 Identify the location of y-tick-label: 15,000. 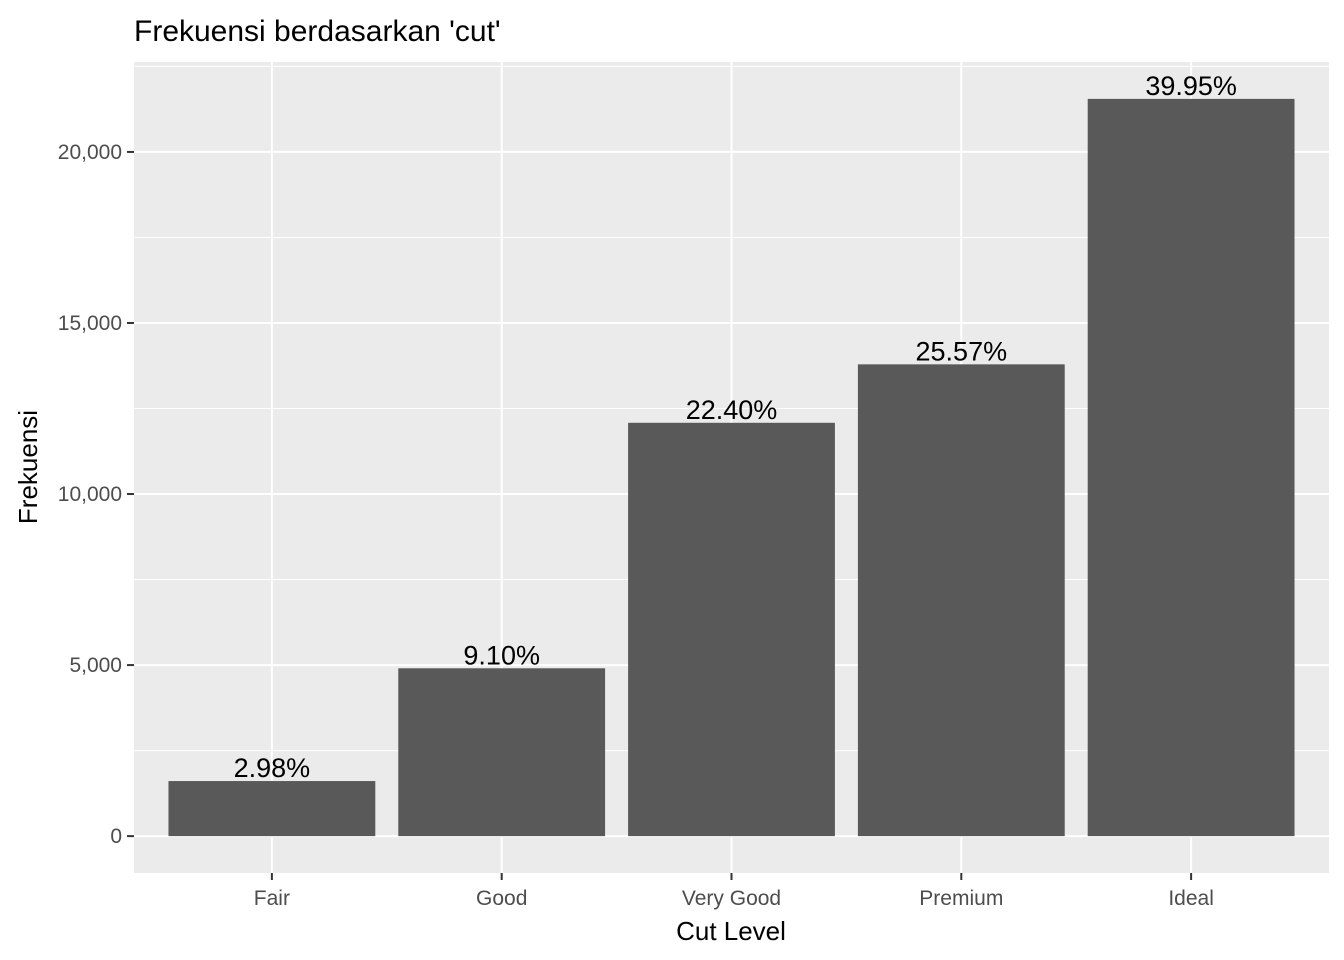
(90, 323).